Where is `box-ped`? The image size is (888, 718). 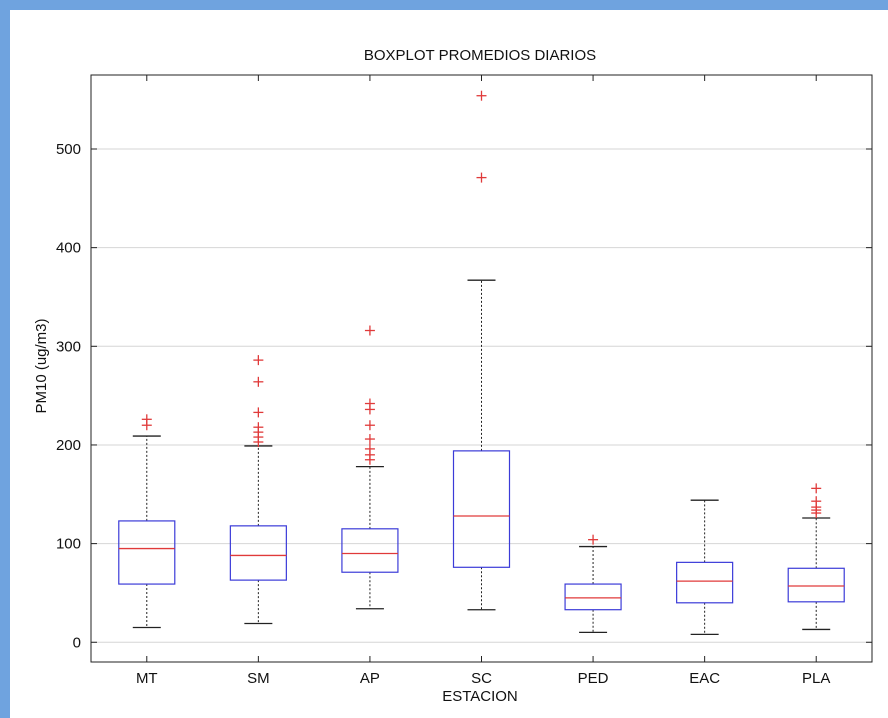 box-ped is located at coordinates (593, 584).